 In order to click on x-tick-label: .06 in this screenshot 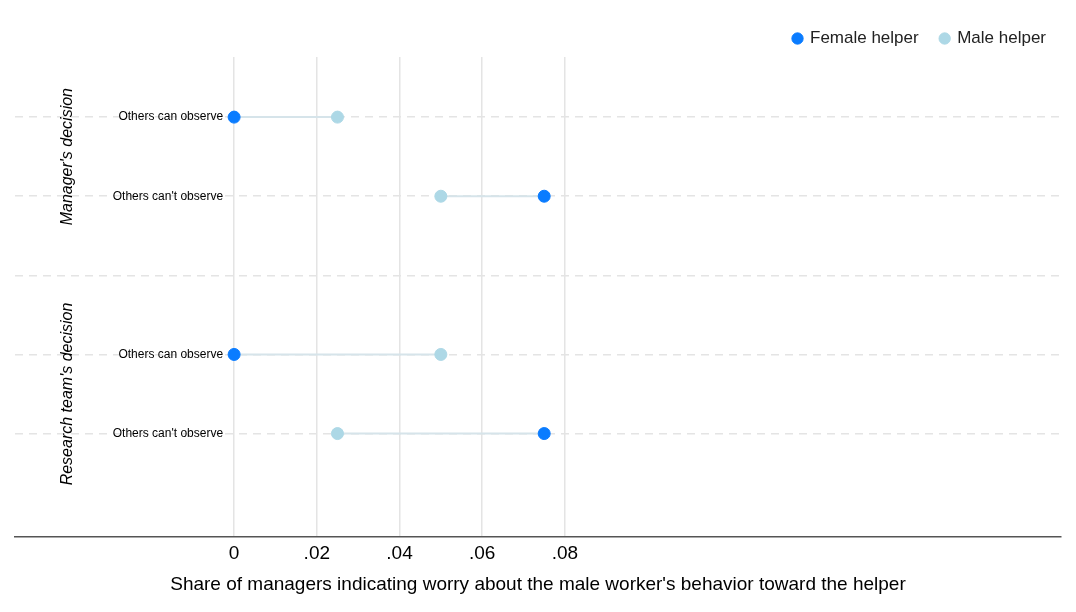, I will do `click(482, 553)`.